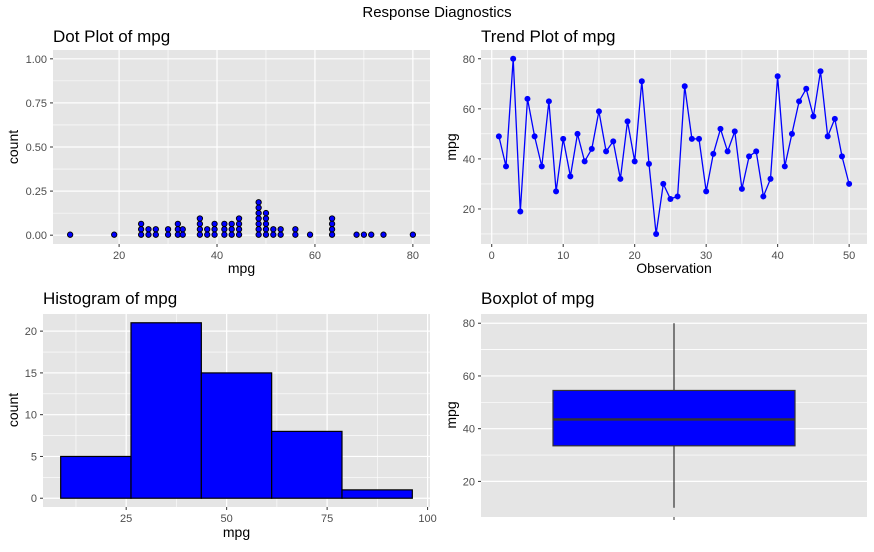 The image size is (874, 552). Describe the element at coordinates (469, 110) in the screenshot. I see `trend-plot-y-tick-label: 60` at that location.